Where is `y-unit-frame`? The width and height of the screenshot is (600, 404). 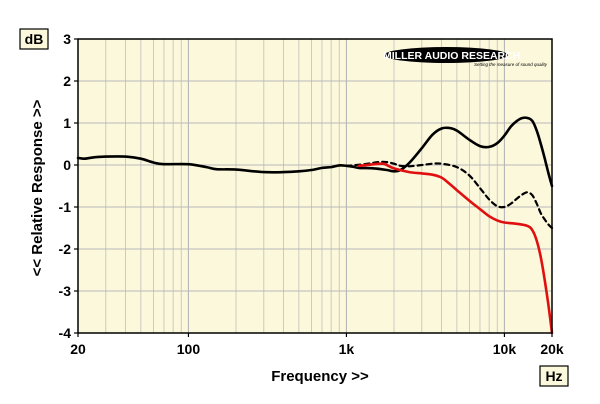 y-unit-frame is located at coordinates (34, 39).